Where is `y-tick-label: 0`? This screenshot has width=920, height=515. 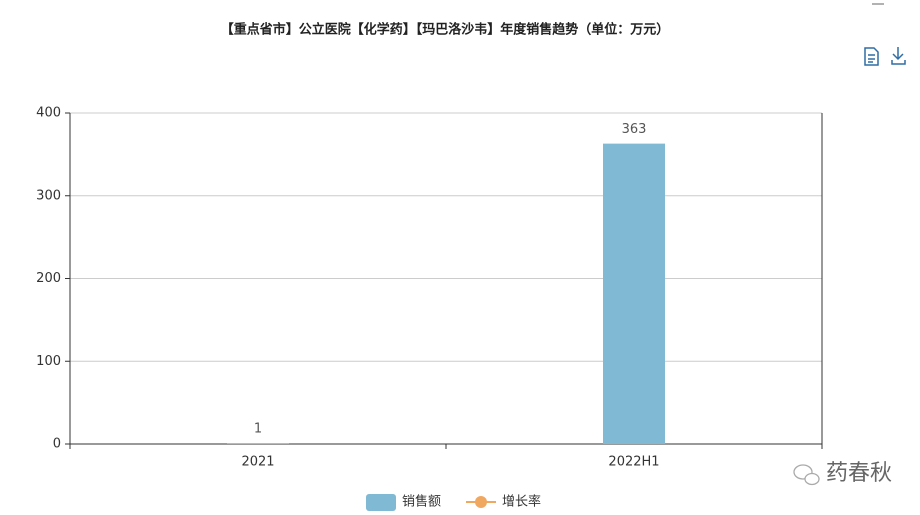
y-tick-label: 0 is located at coordinates (57, 444).